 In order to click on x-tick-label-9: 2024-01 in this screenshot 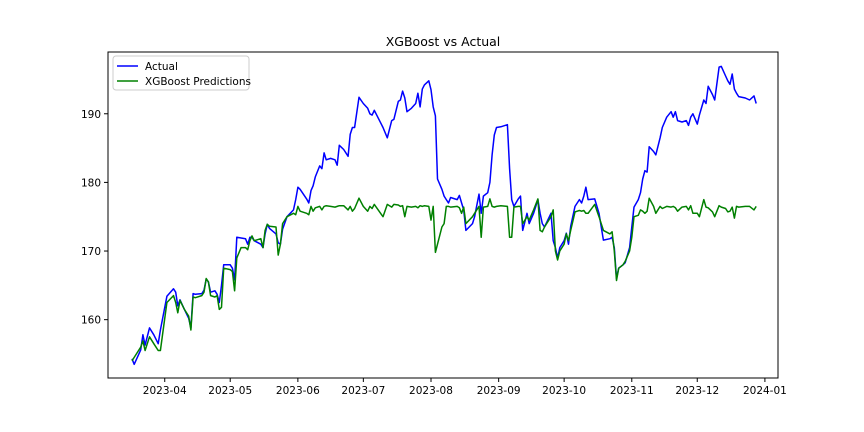, I will do `click(765, 391)`.